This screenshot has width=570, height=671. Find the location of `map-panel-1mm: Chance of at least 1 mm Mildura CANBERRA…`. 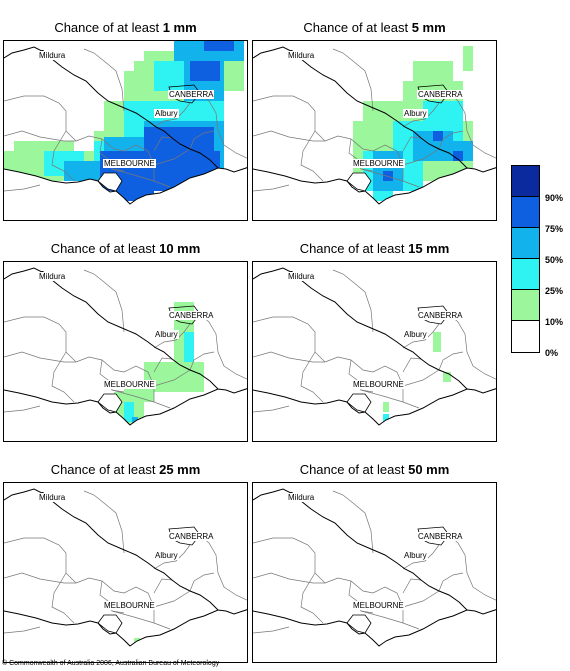

map-panel-1mm: Chance of at least 1 mm Mildura CANBERRA… is located at coordinates (125, 120).